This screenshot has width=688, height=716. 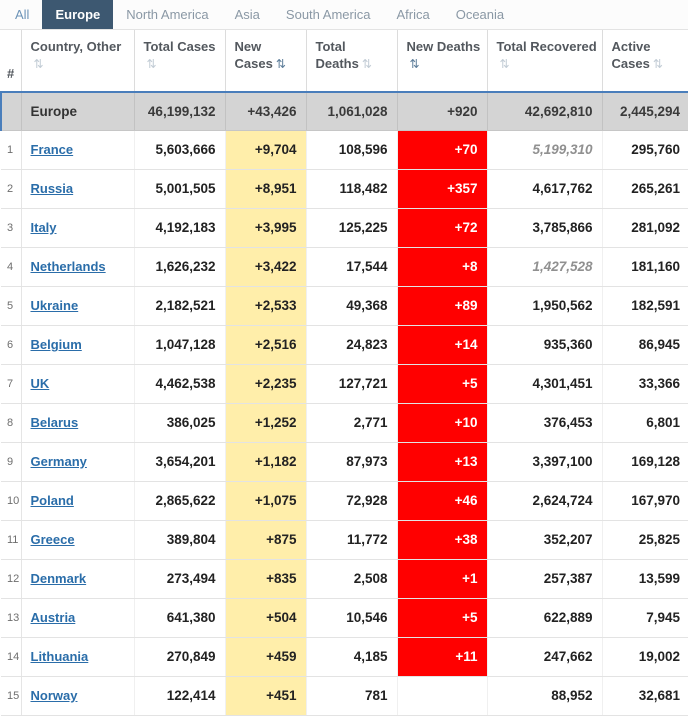 I want to click on total-deaths-cell: 2,771, so click(x=352, y=423).